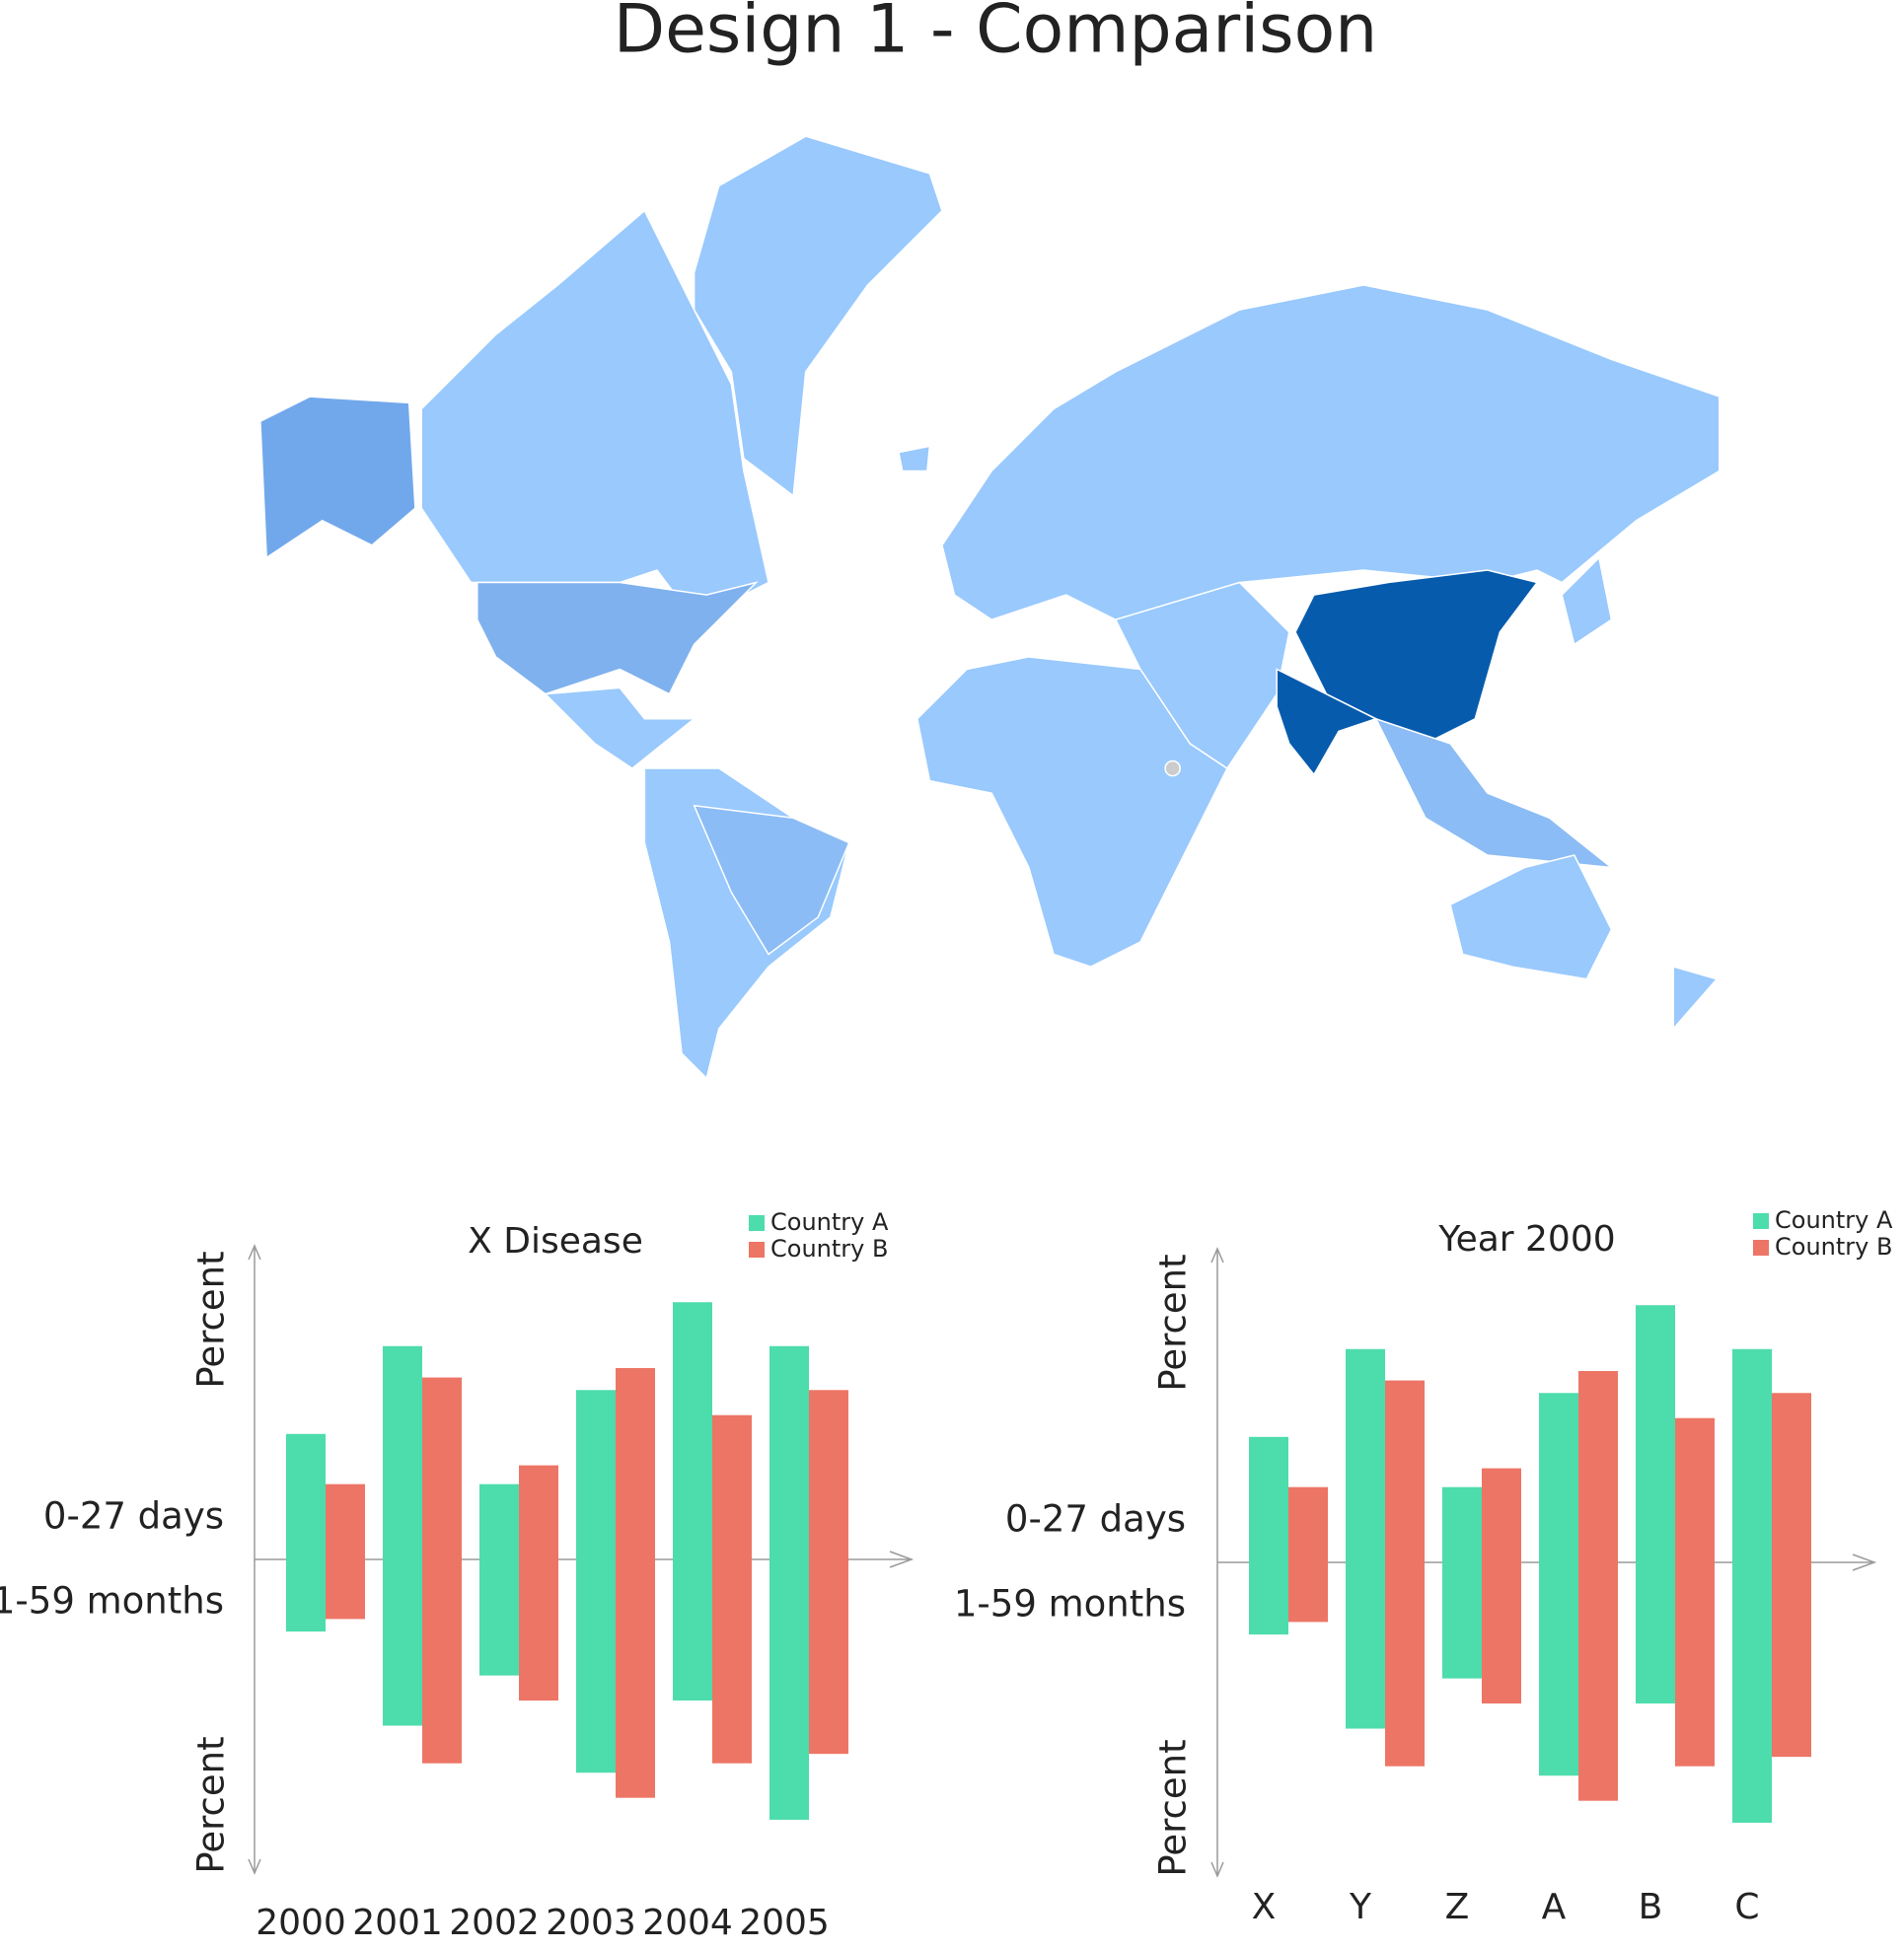  What do you see at coordinates (996, 34) in the screenshot?
I see `page-title: Design 1 - Comparison` at bounding box center [996, 34].